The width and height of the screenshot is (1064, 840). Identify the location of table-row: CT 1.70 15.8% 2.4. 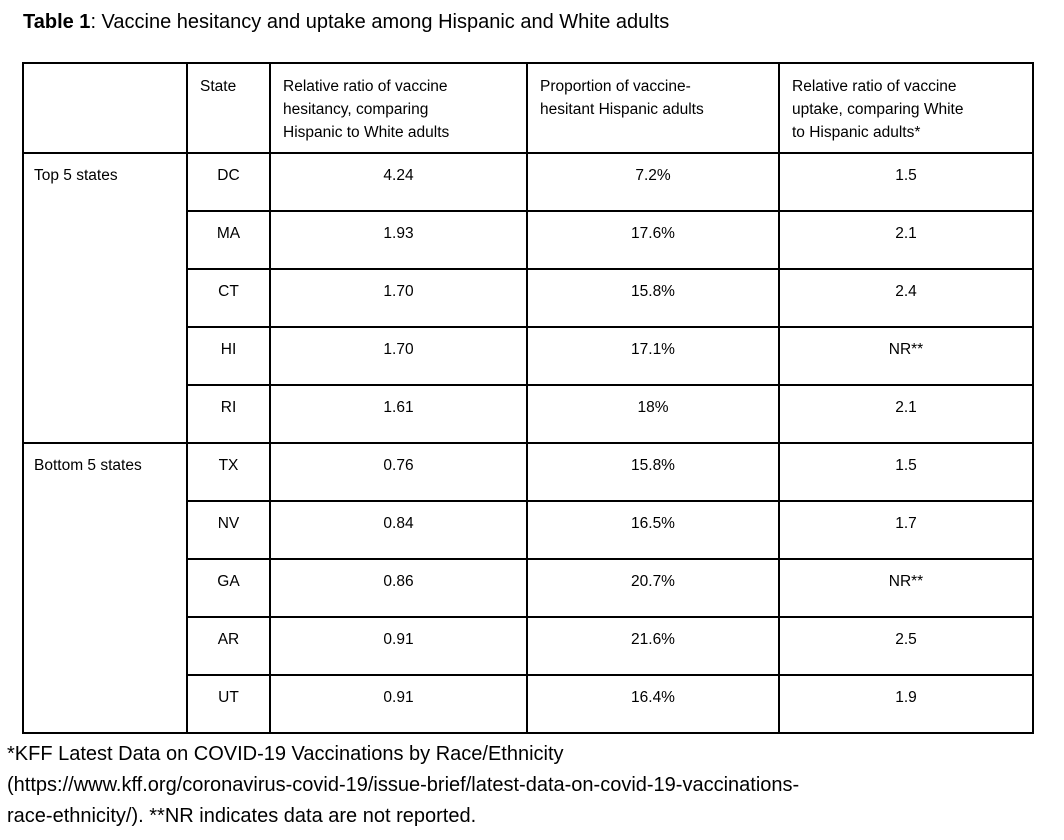
(528, 298).